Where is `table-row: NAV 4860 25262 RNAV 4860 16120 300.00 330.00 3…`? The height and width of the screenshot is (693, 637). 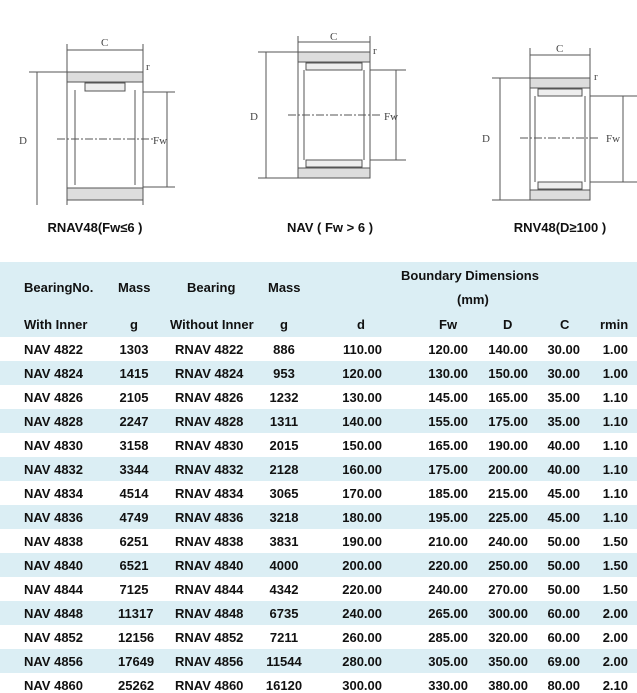
table-row: NAV 4860 25262 RNAV 4860 16120 300.00 330.00 3… is located at coordinates (318, 683).